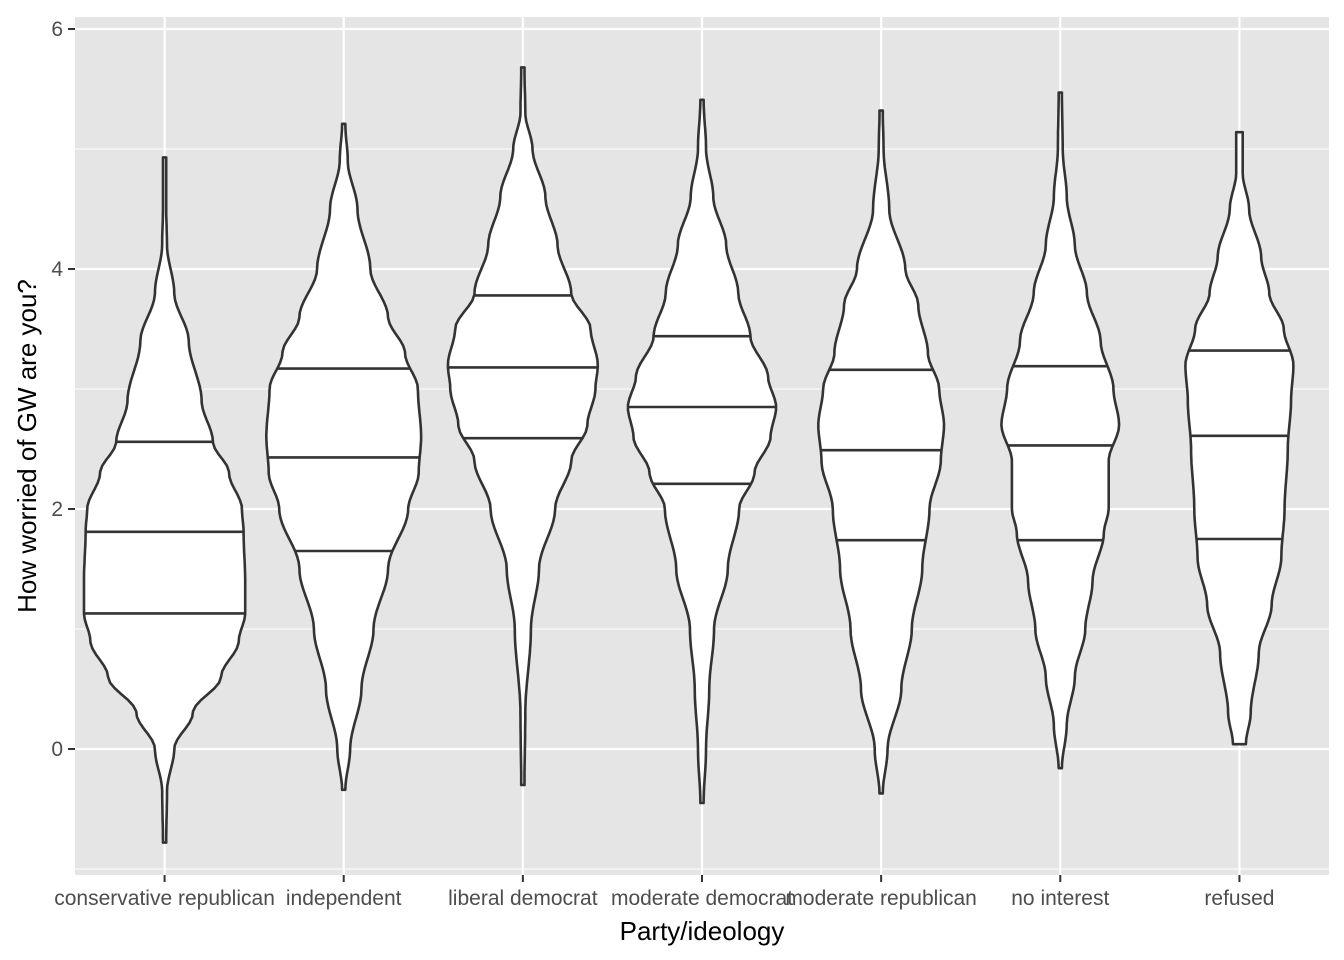 The width and height of the screenshot is (1344, 960). I want to click on x-tick-label: moderate democrat, so click(702, 898).